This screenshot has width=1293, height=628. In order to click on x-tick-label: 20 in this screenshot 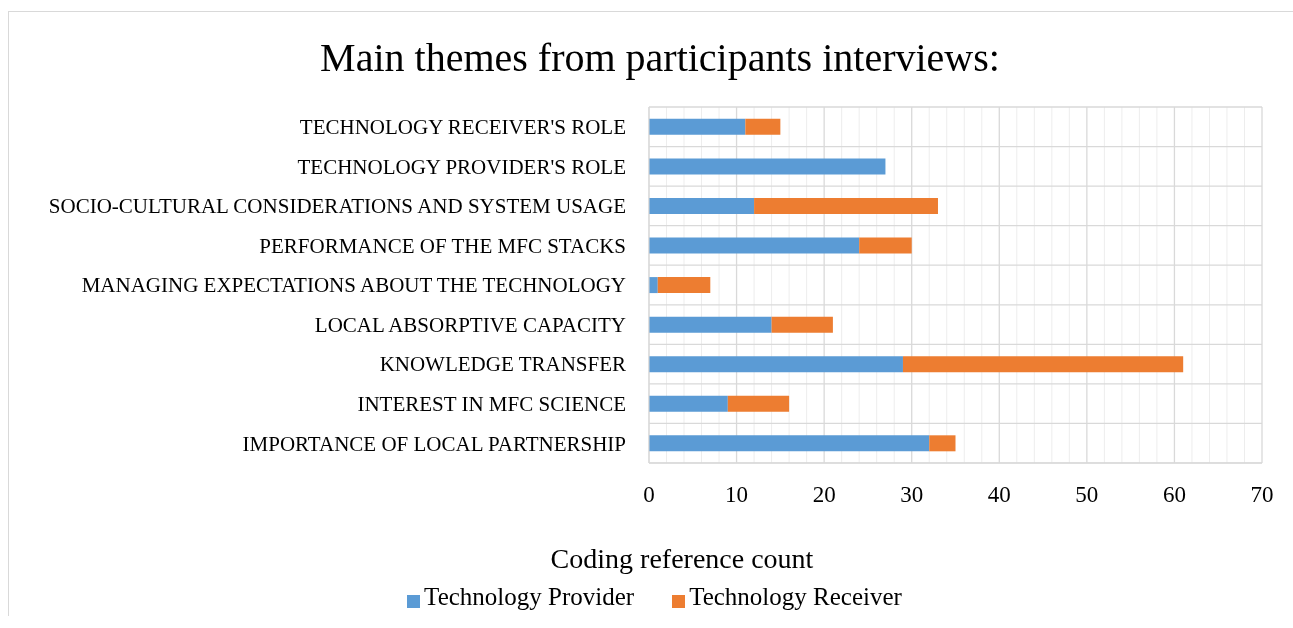, I will do `click(824, 495)`.